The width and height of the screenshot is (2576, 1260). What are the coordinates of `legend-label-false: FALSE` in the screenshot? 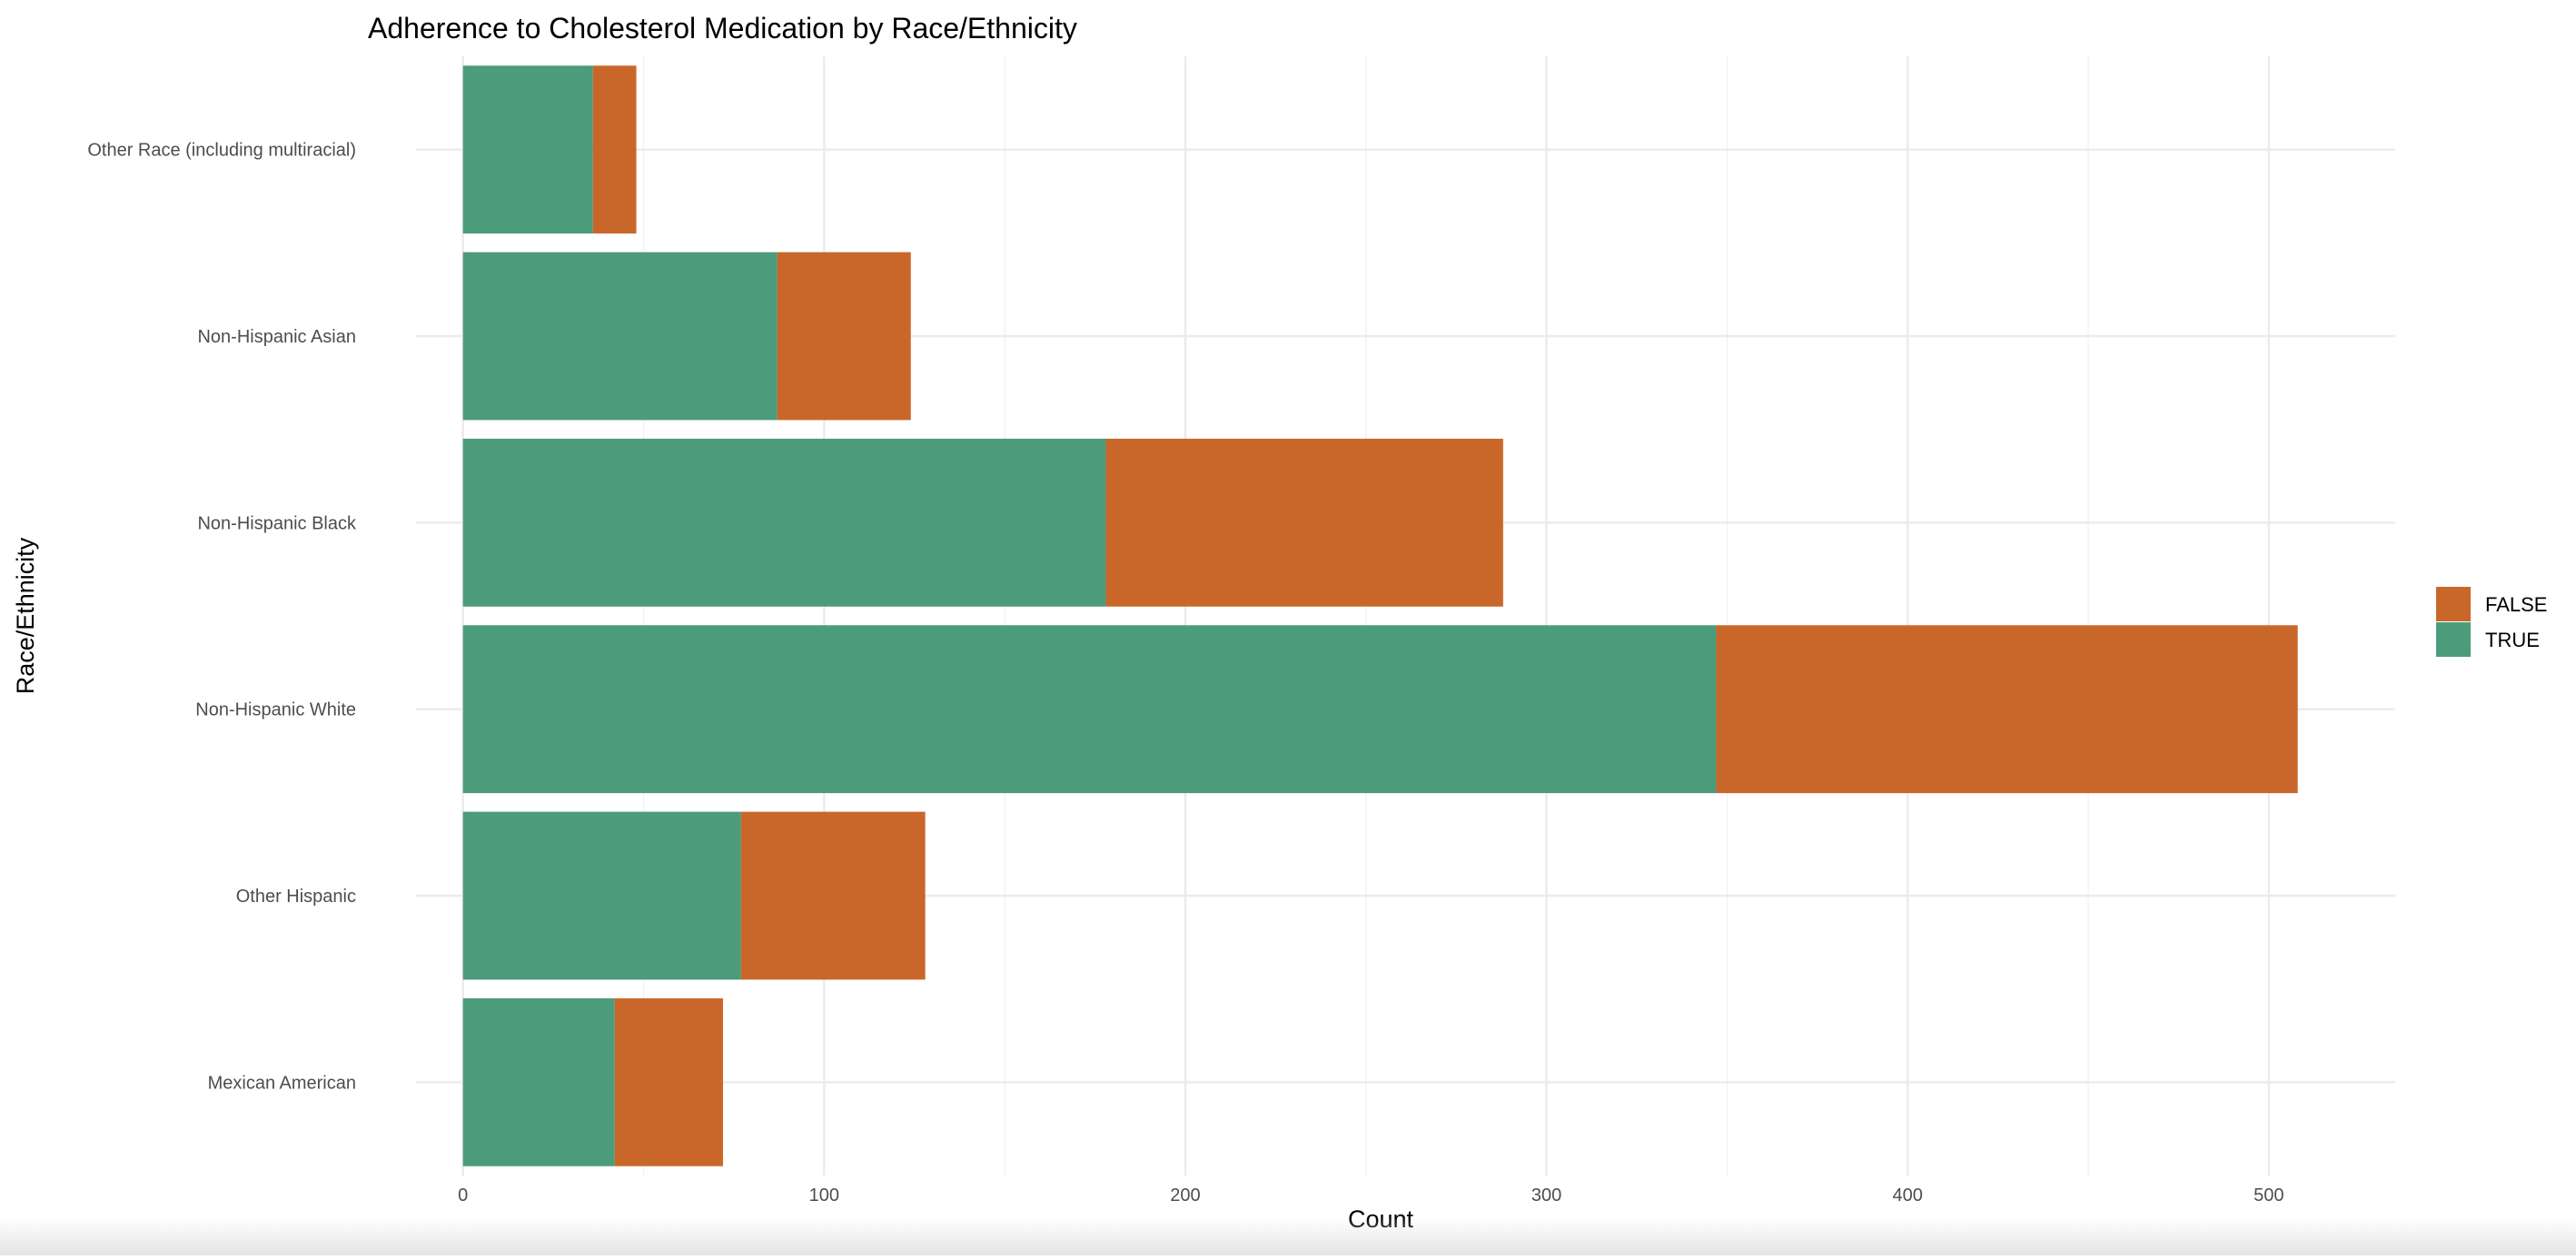 It's located at (2516, 604).